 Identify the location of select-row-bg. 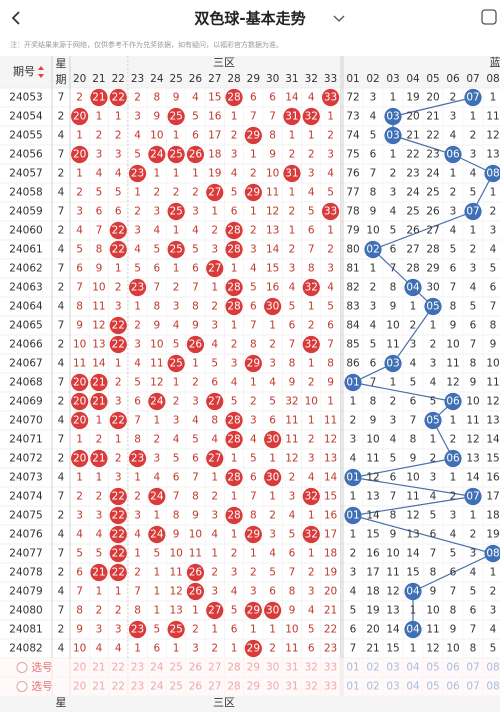
(250, 686).